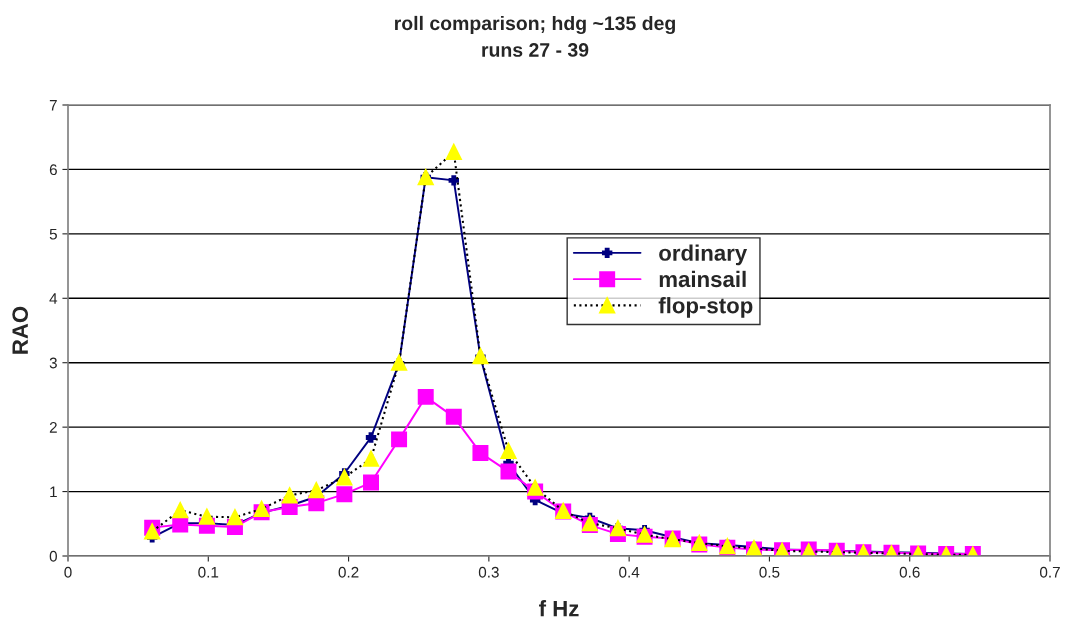 The height and width of the screenshot is (635, 1070). Describe the element at coordinates (53, 170) in the screenshot. I see `y-tick-label: 6` at that location.